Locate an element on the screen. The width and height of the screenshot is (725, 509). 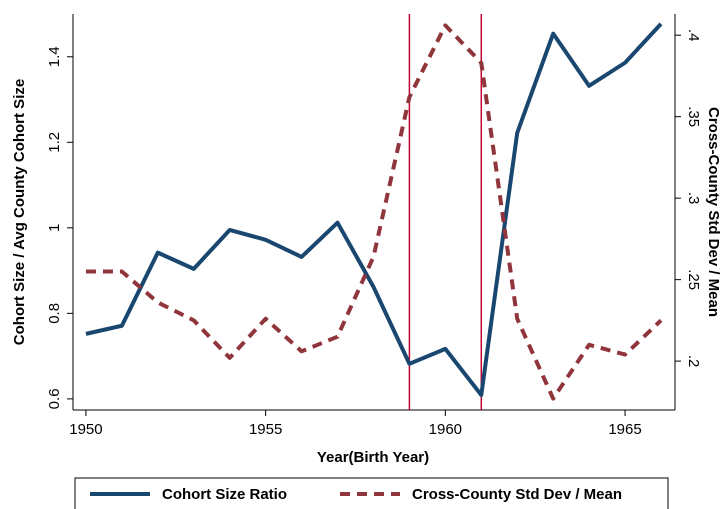
y2-tick-label: .25 is located at coordinates (693, 279).